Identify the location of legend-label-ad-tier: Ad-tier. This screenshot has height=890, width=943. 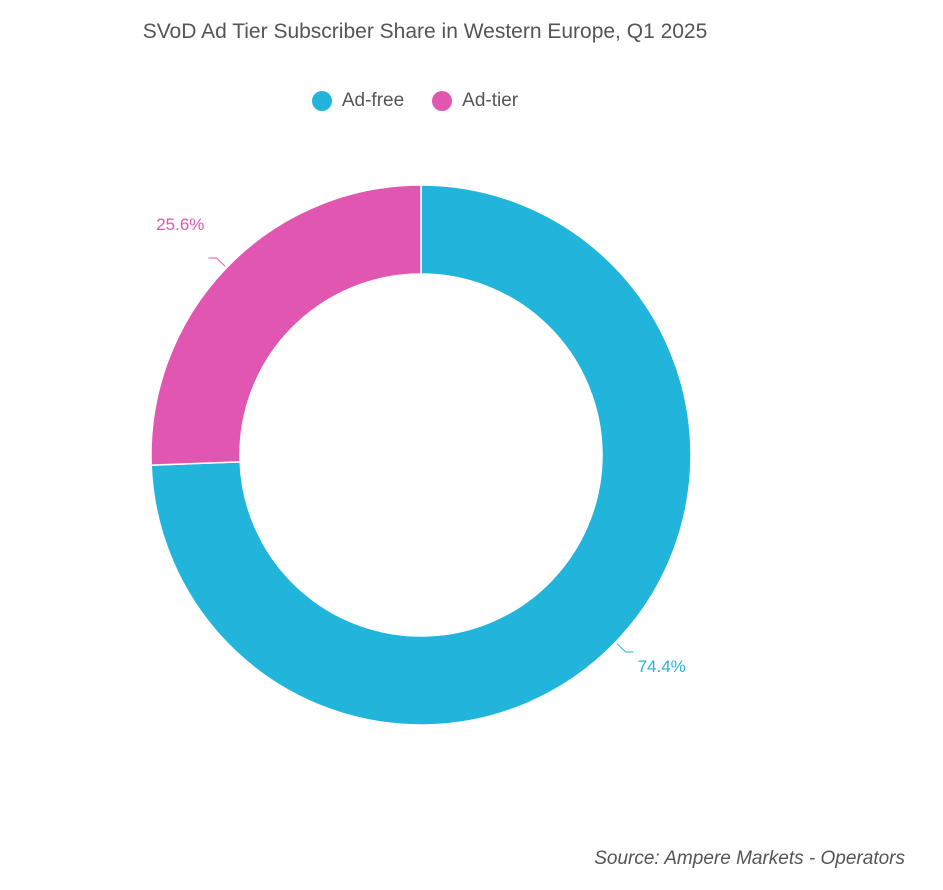
(490, 100).